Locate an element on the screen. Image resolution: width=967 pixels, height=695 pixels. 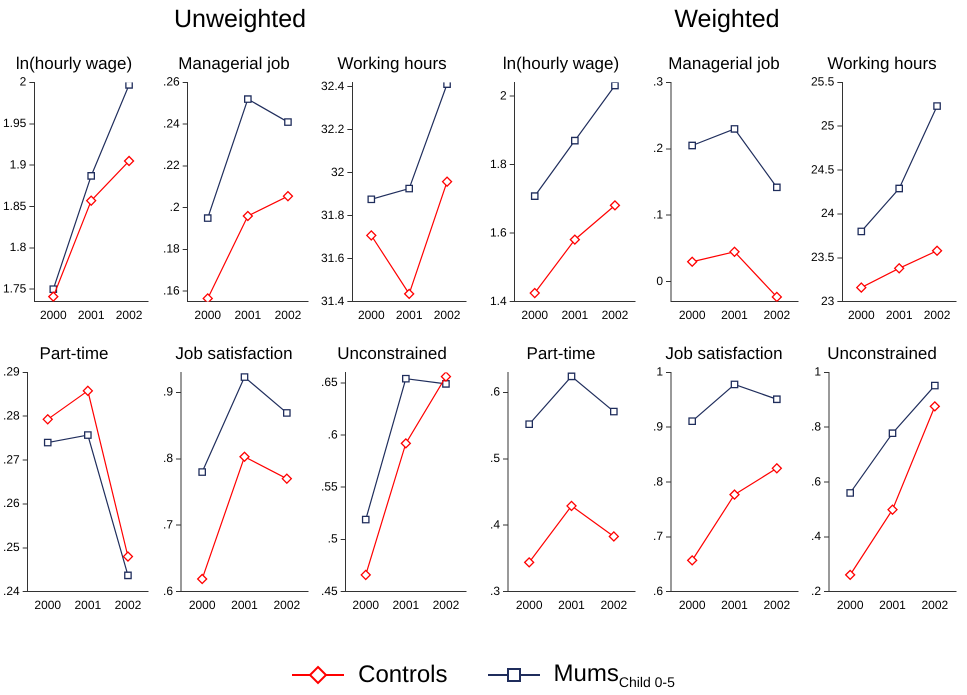
chart-title: Managerial job is located at coordinates (724, 63).